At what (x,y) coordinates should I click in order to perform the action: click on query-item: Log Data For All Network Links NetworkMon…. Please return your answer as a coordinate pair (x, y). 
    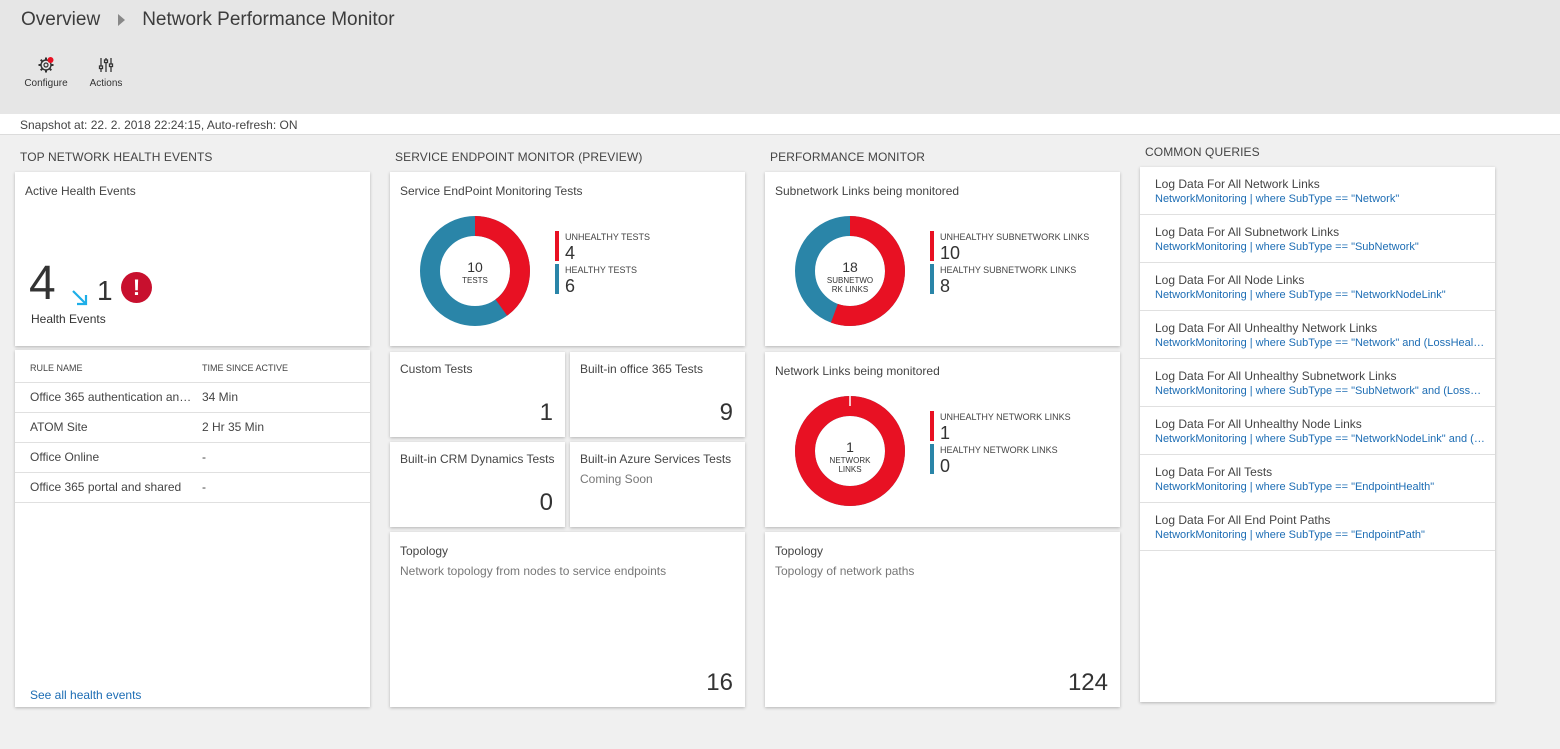
    Looking at the image, I should click on (1317, 191).